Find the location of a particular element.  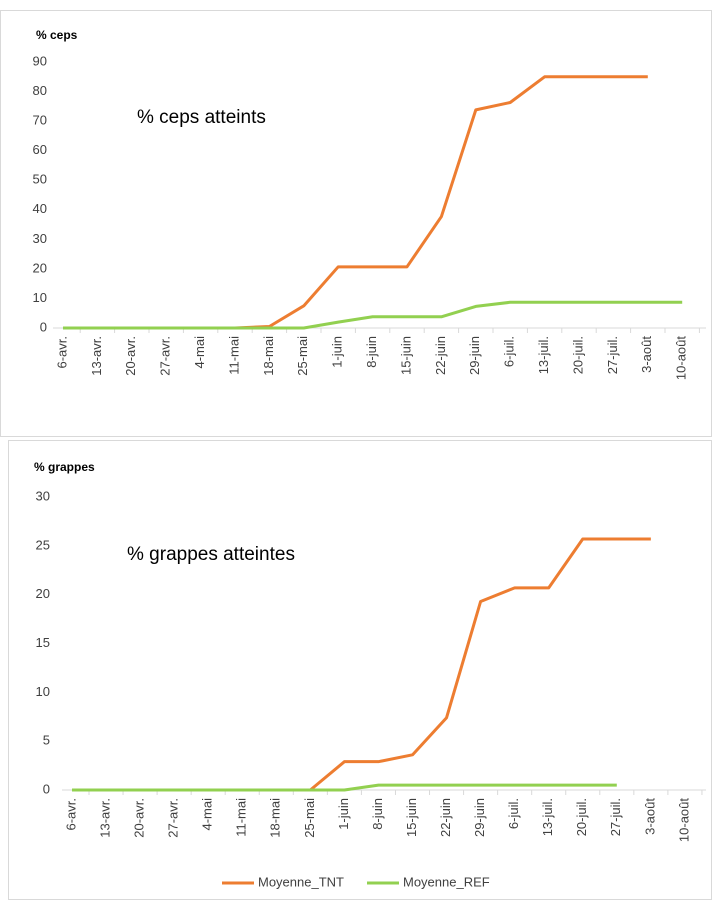

y-tick-label: 50 is located at coordinates (40, 179).